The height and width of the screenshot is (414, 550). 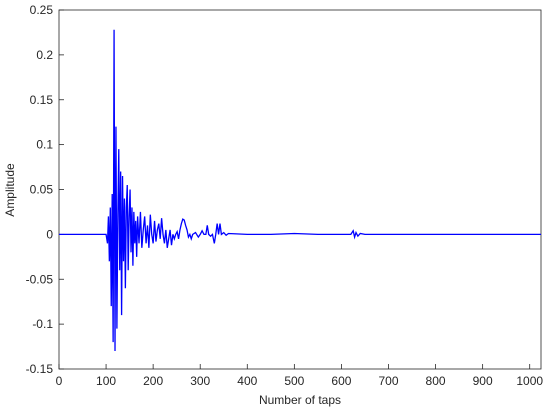 I want to click on y-tick-label: 0.2, so click(x=44, y=55).